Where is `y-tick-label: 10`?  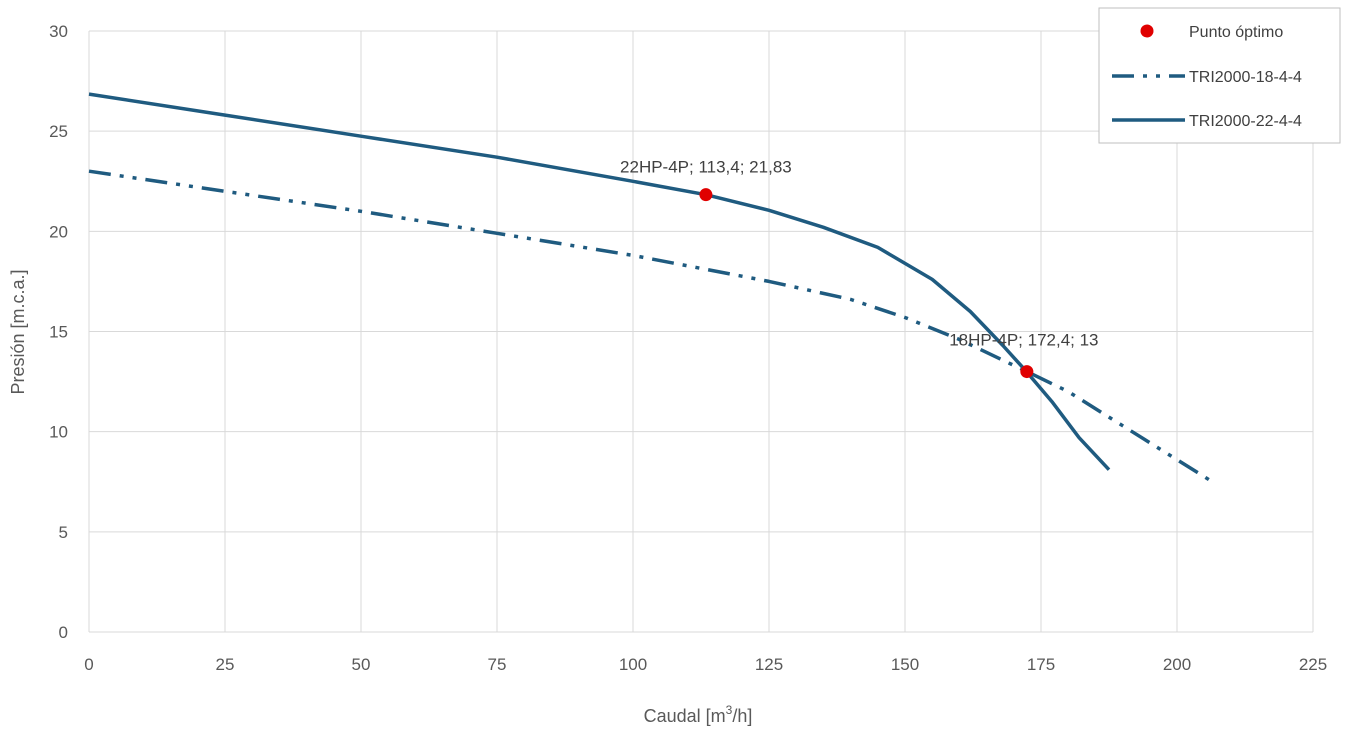 y-tick-label: 10 is located at coordinates (58, 432).